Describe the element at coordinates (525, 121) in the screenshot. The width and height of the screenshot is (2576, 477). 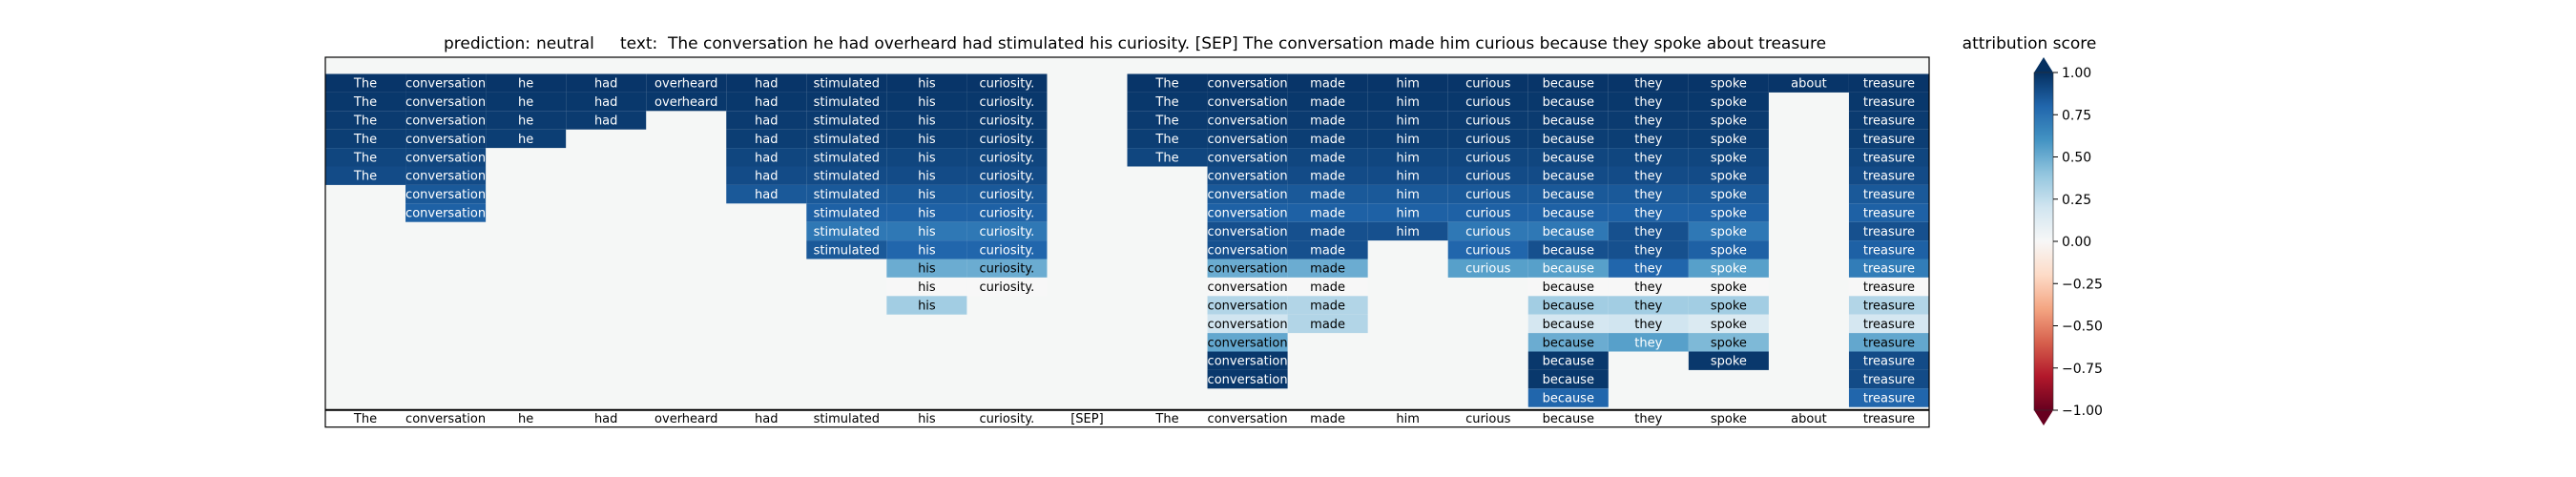
I see `cell-token-label: he` at that location.